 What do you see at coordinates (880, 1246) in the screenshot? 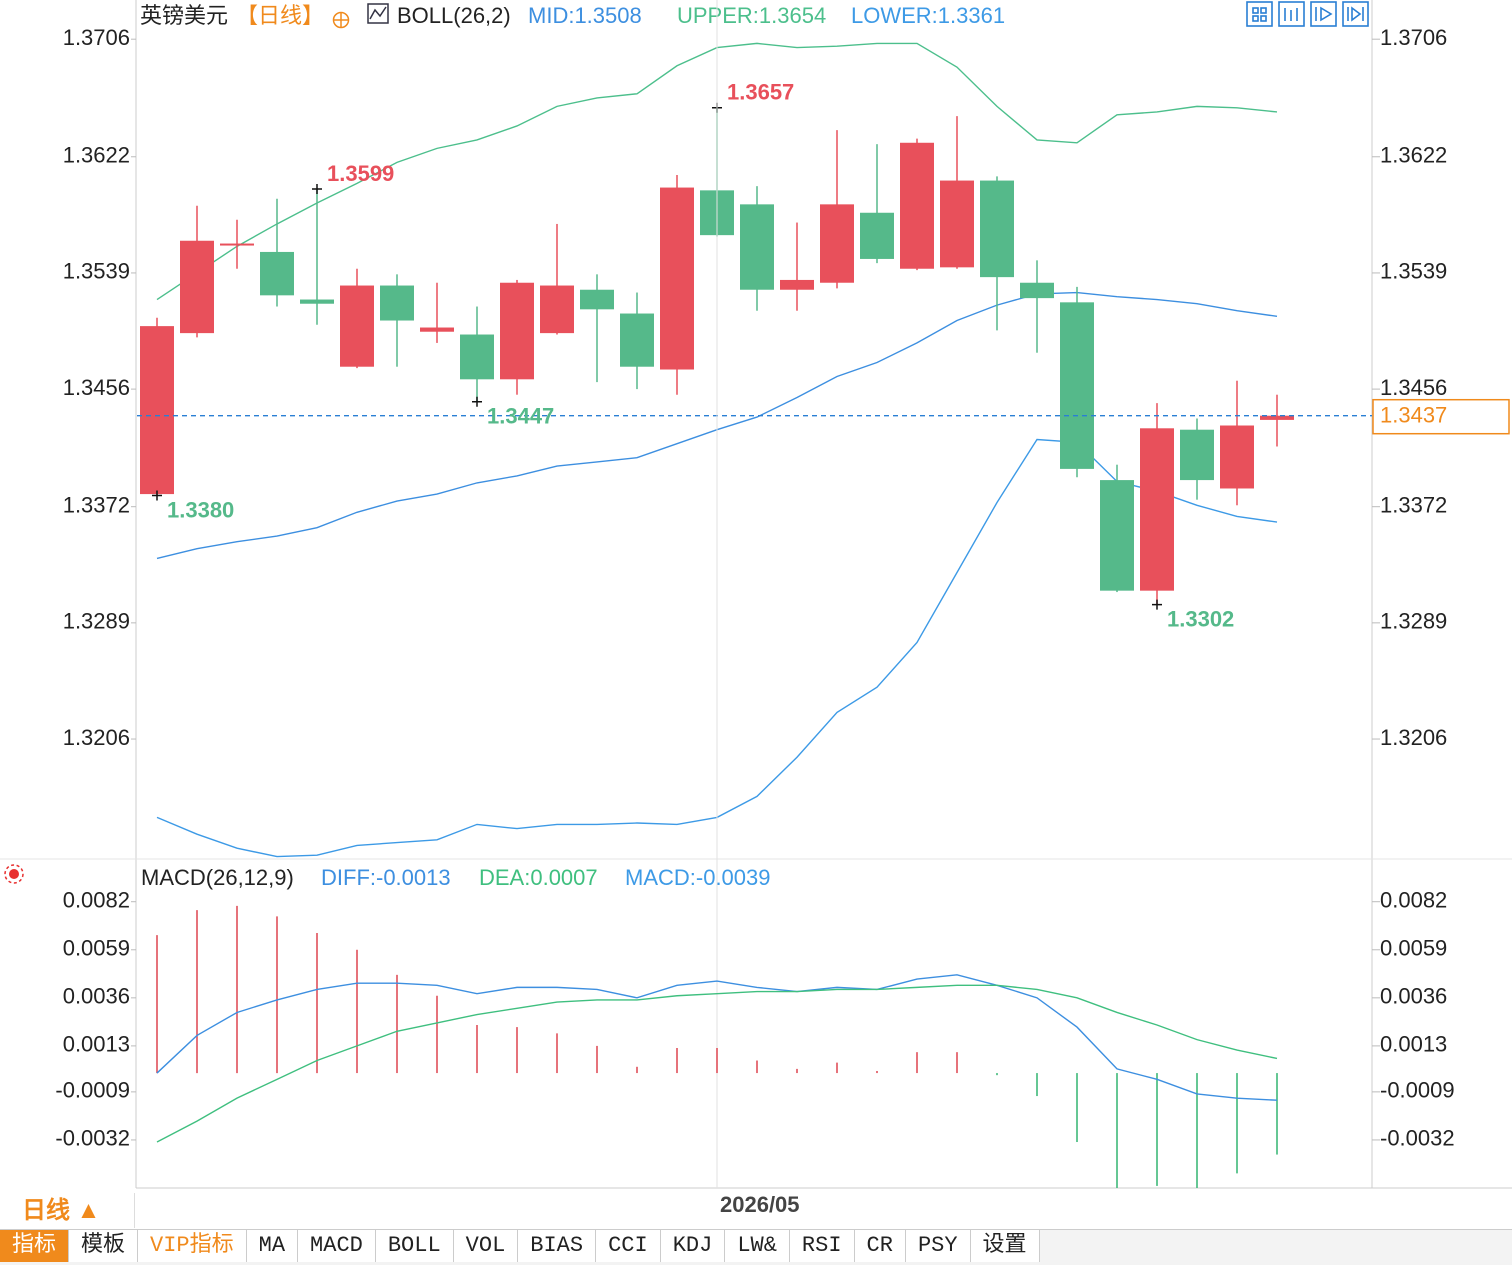
I see `tab: CR` at bounding box center [880, 1246].